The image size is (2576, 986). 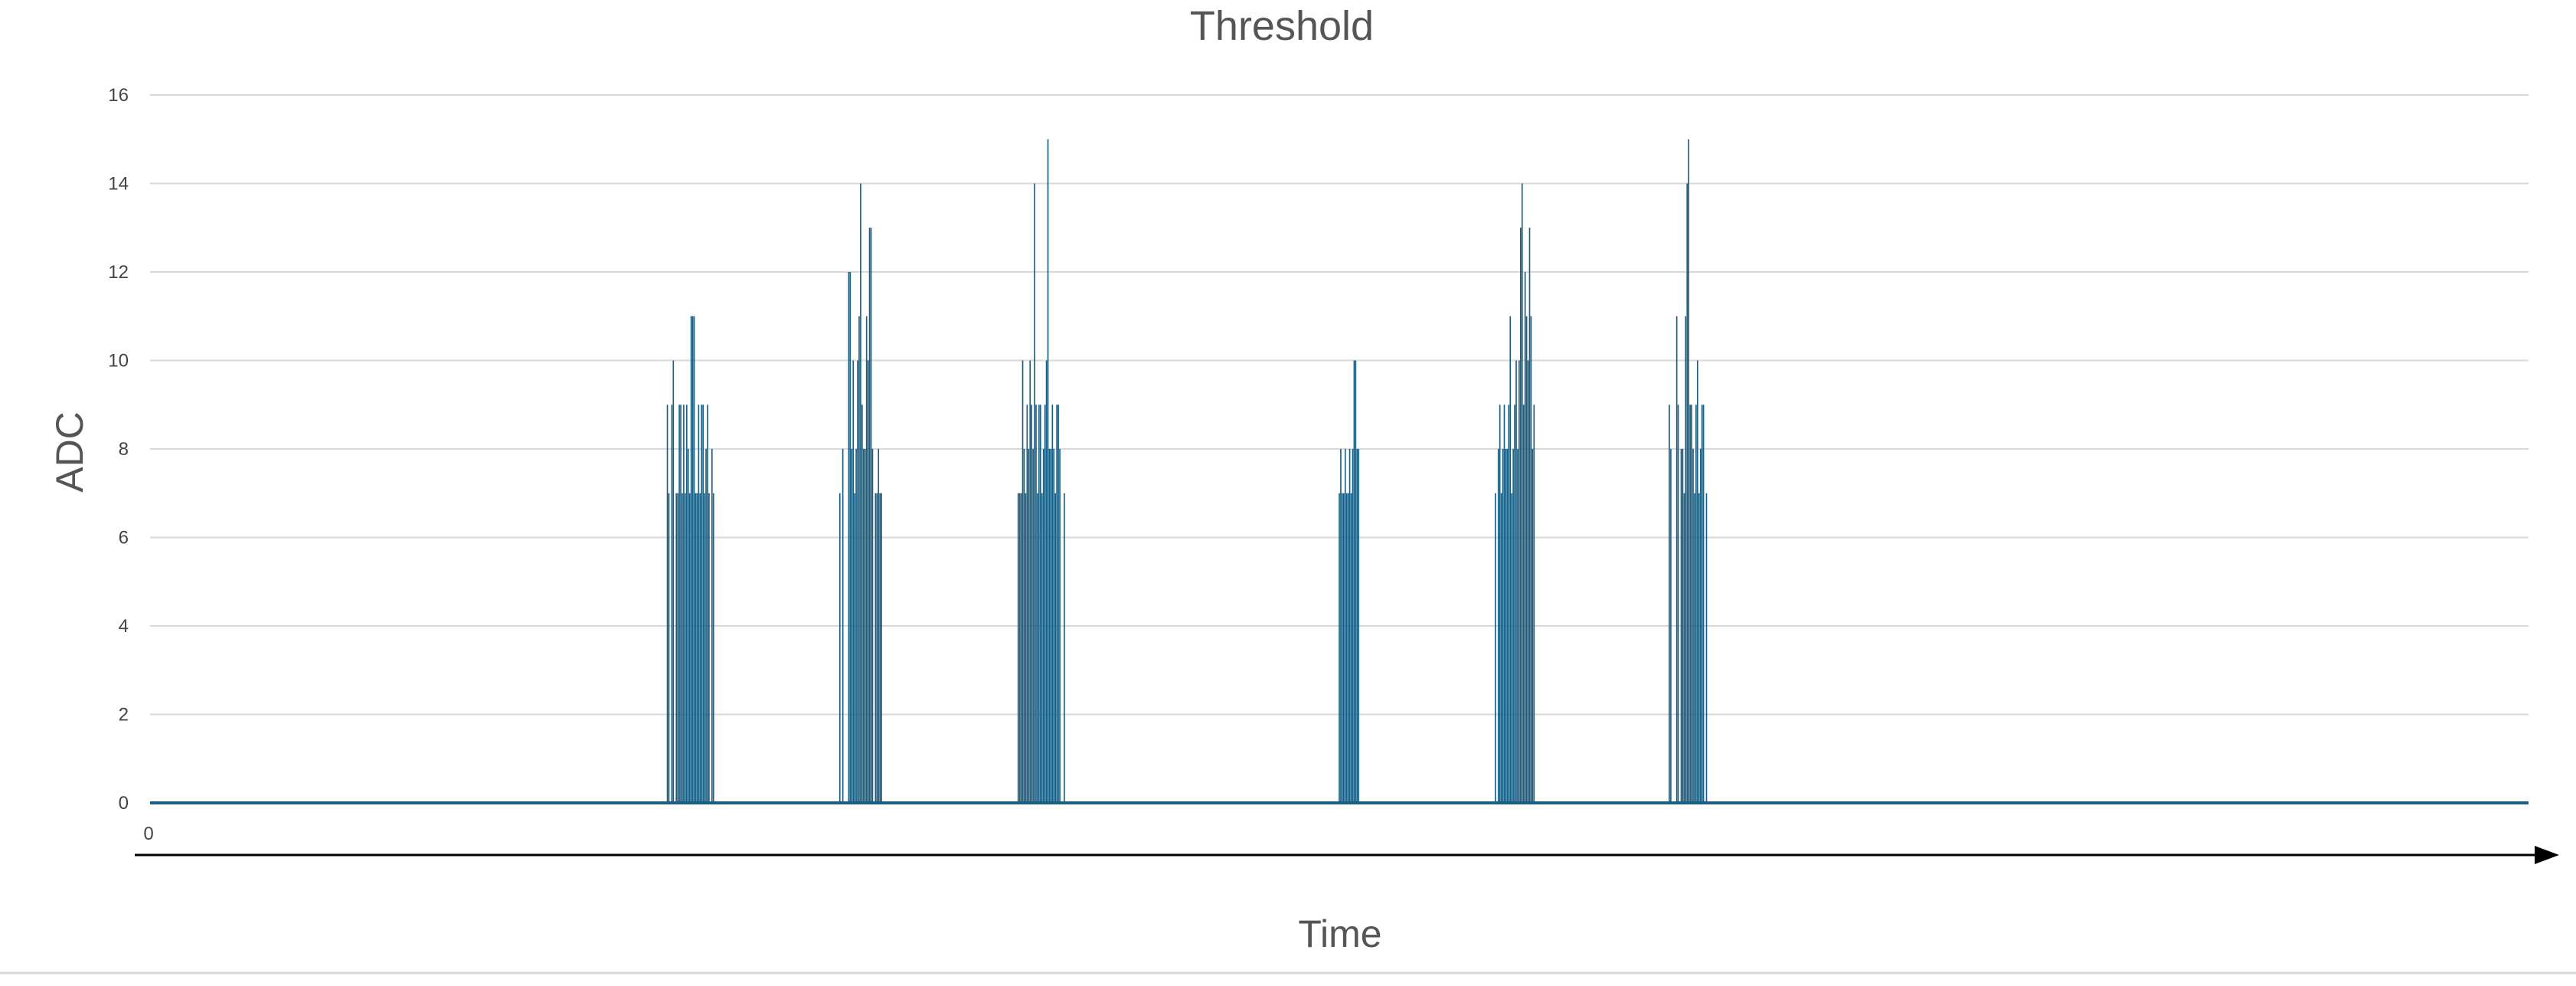 What do you see at coordinates (124, 803) in the screenshot?
I see `y-tick-label: 0` at bounding box center [124, 803].